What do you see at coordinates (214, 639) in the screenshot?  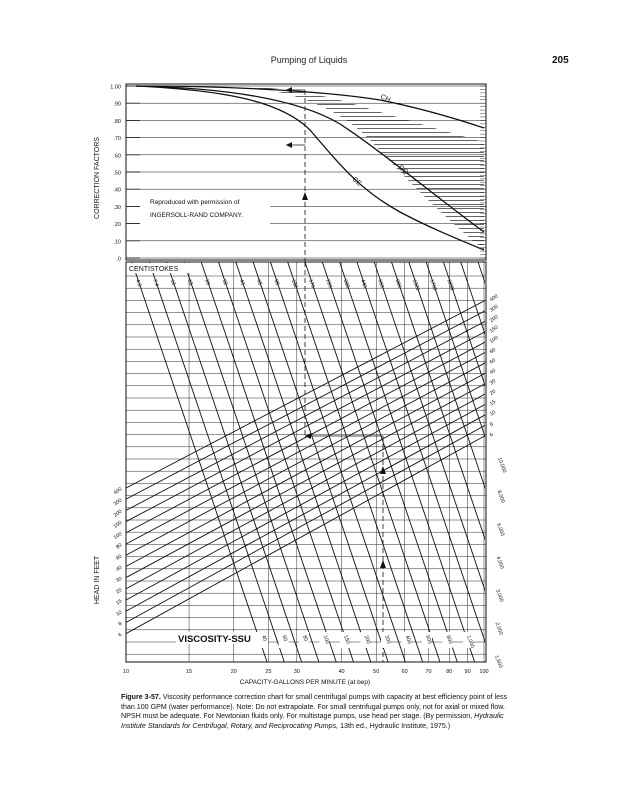 I see `viscosity-ssu-label: VISCOSITY-SSU` at bounding box center [214, 639].